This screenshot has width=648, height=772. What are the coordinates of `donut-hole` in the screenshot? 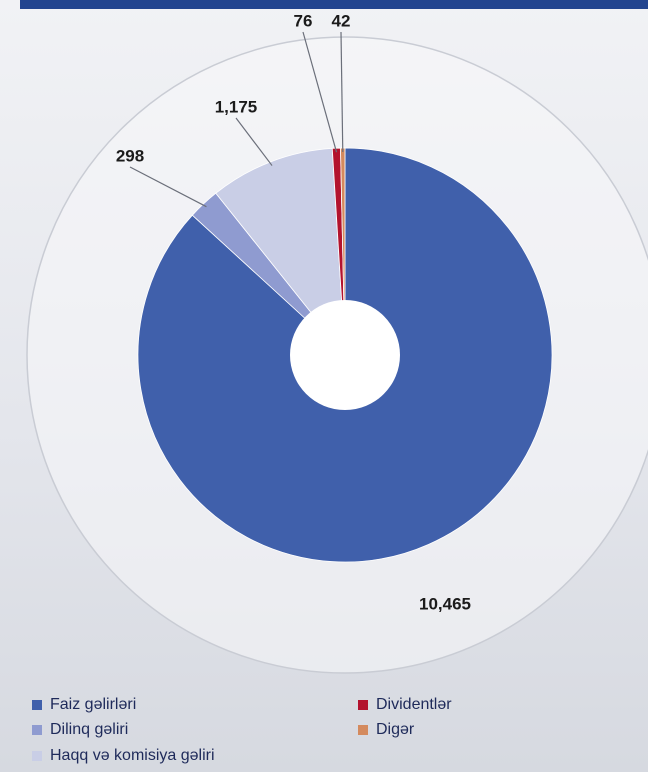 It's located at (345, 355).